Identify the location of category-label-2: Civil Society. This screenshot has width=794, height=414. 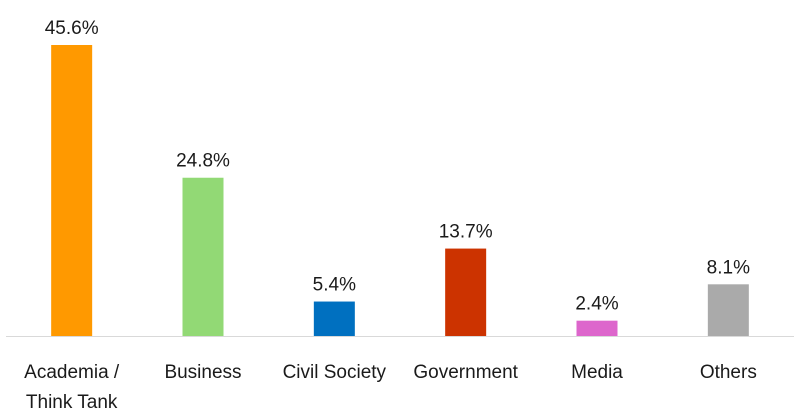
(335, 372).